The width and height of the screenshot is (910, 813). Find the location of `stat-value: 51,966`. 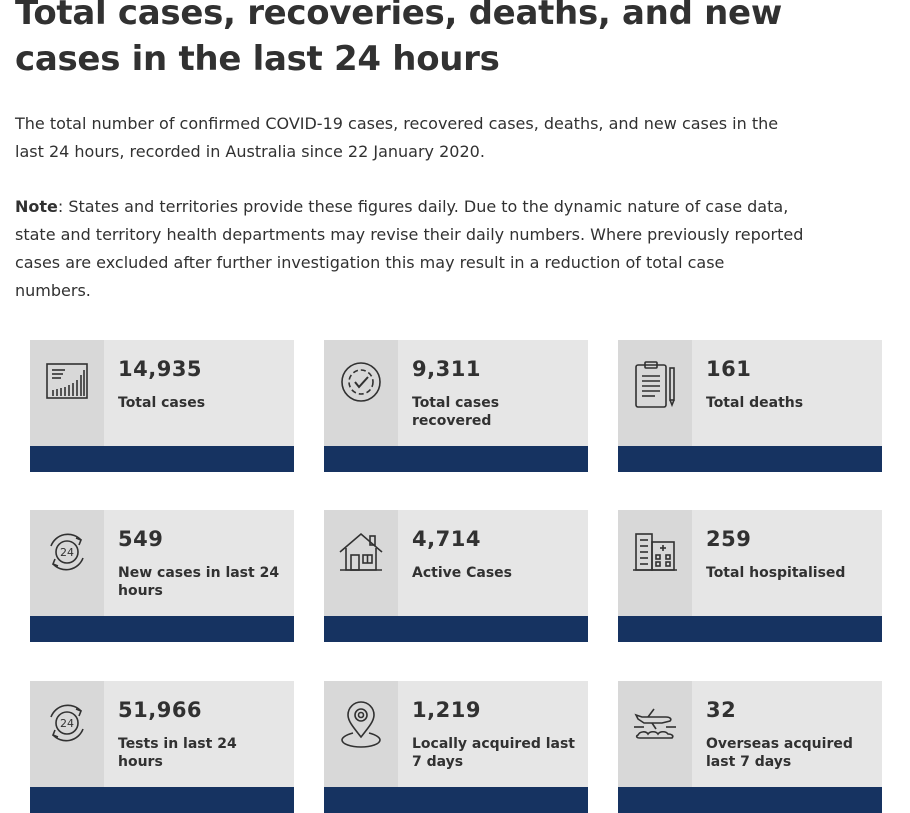

stat-value: 51,966 is located at coordinates (160, 710).